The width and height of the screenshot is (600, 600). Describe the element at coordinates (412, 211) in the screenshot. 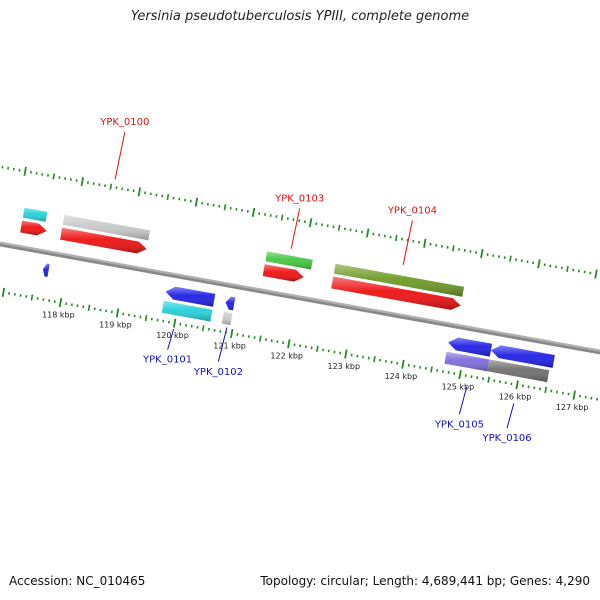

I see `gene-name: YPK_0104` at that location.